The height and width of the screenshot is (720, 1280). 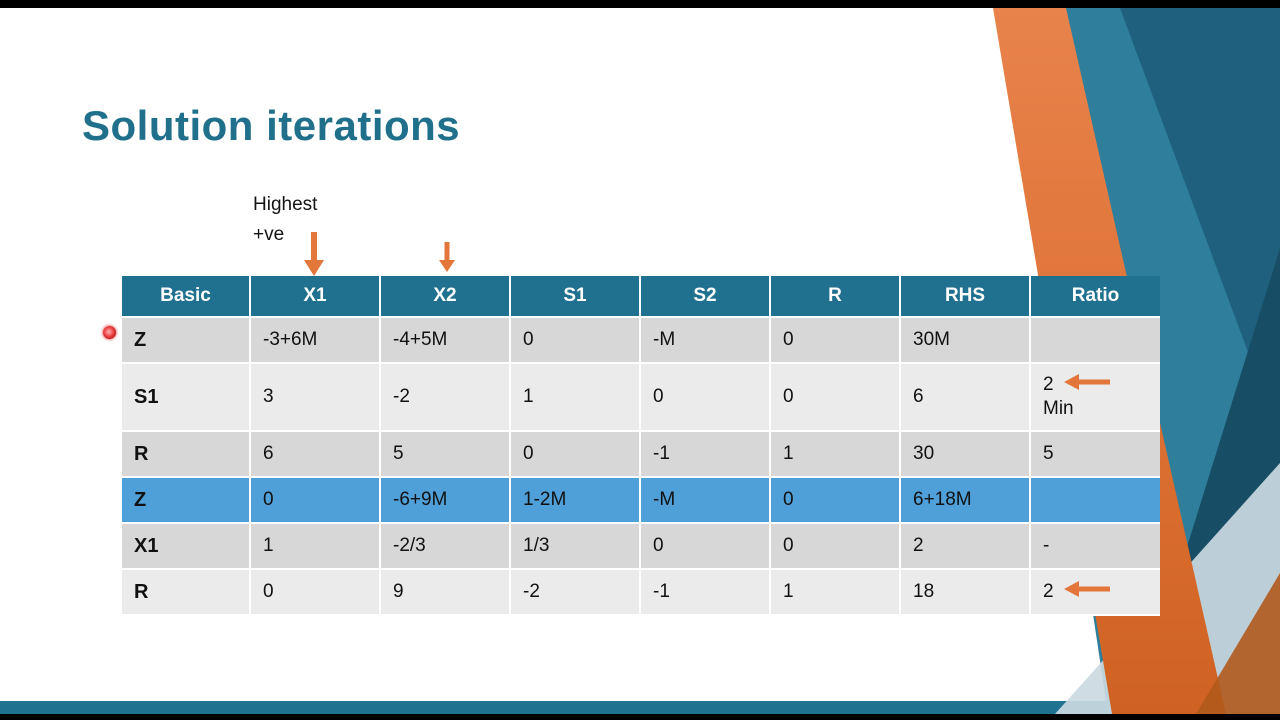 What do you see at coordinates (965, 340) in the screenshot?
I see `table-cell: 30M` at bounding box center [965, 340].